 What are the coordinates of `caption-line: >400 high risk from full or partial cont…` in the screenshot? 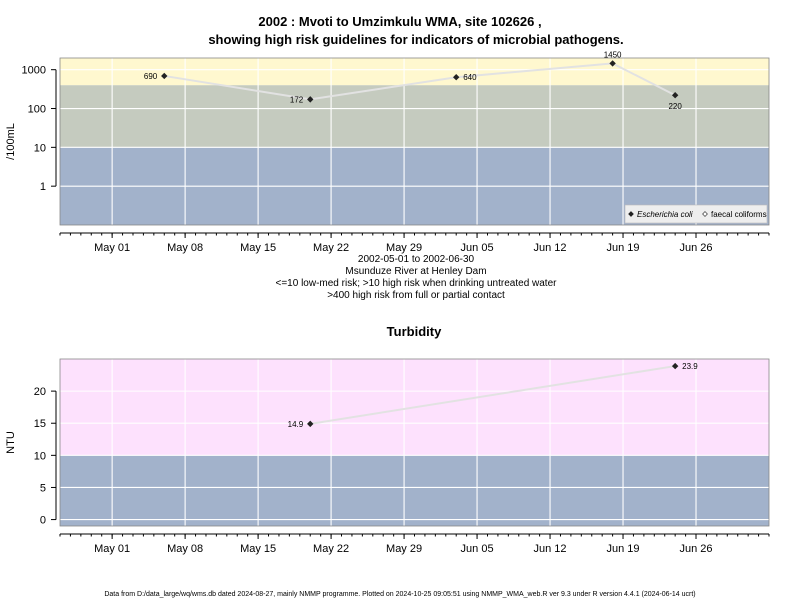 It's located at (416, 295).